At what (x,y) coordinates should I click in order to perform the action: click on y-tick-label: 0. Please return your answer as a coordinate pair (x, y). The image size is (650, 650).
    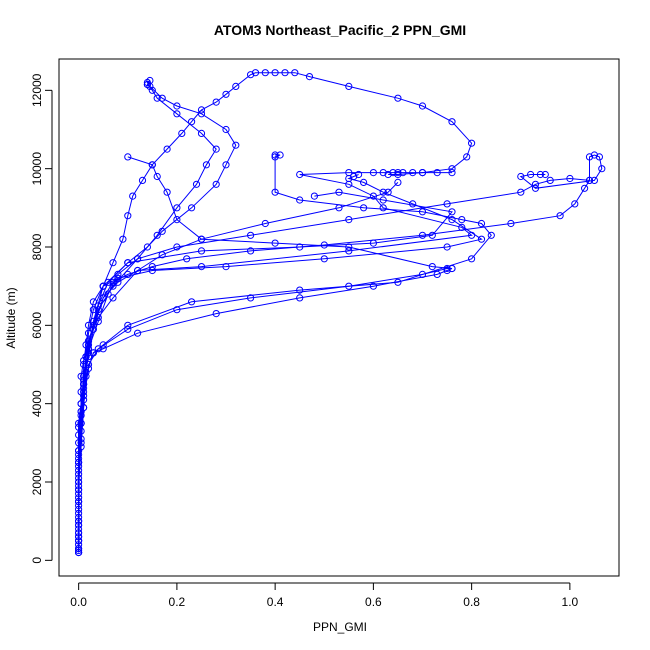
    Looking at the image, I should click on (37, 560).